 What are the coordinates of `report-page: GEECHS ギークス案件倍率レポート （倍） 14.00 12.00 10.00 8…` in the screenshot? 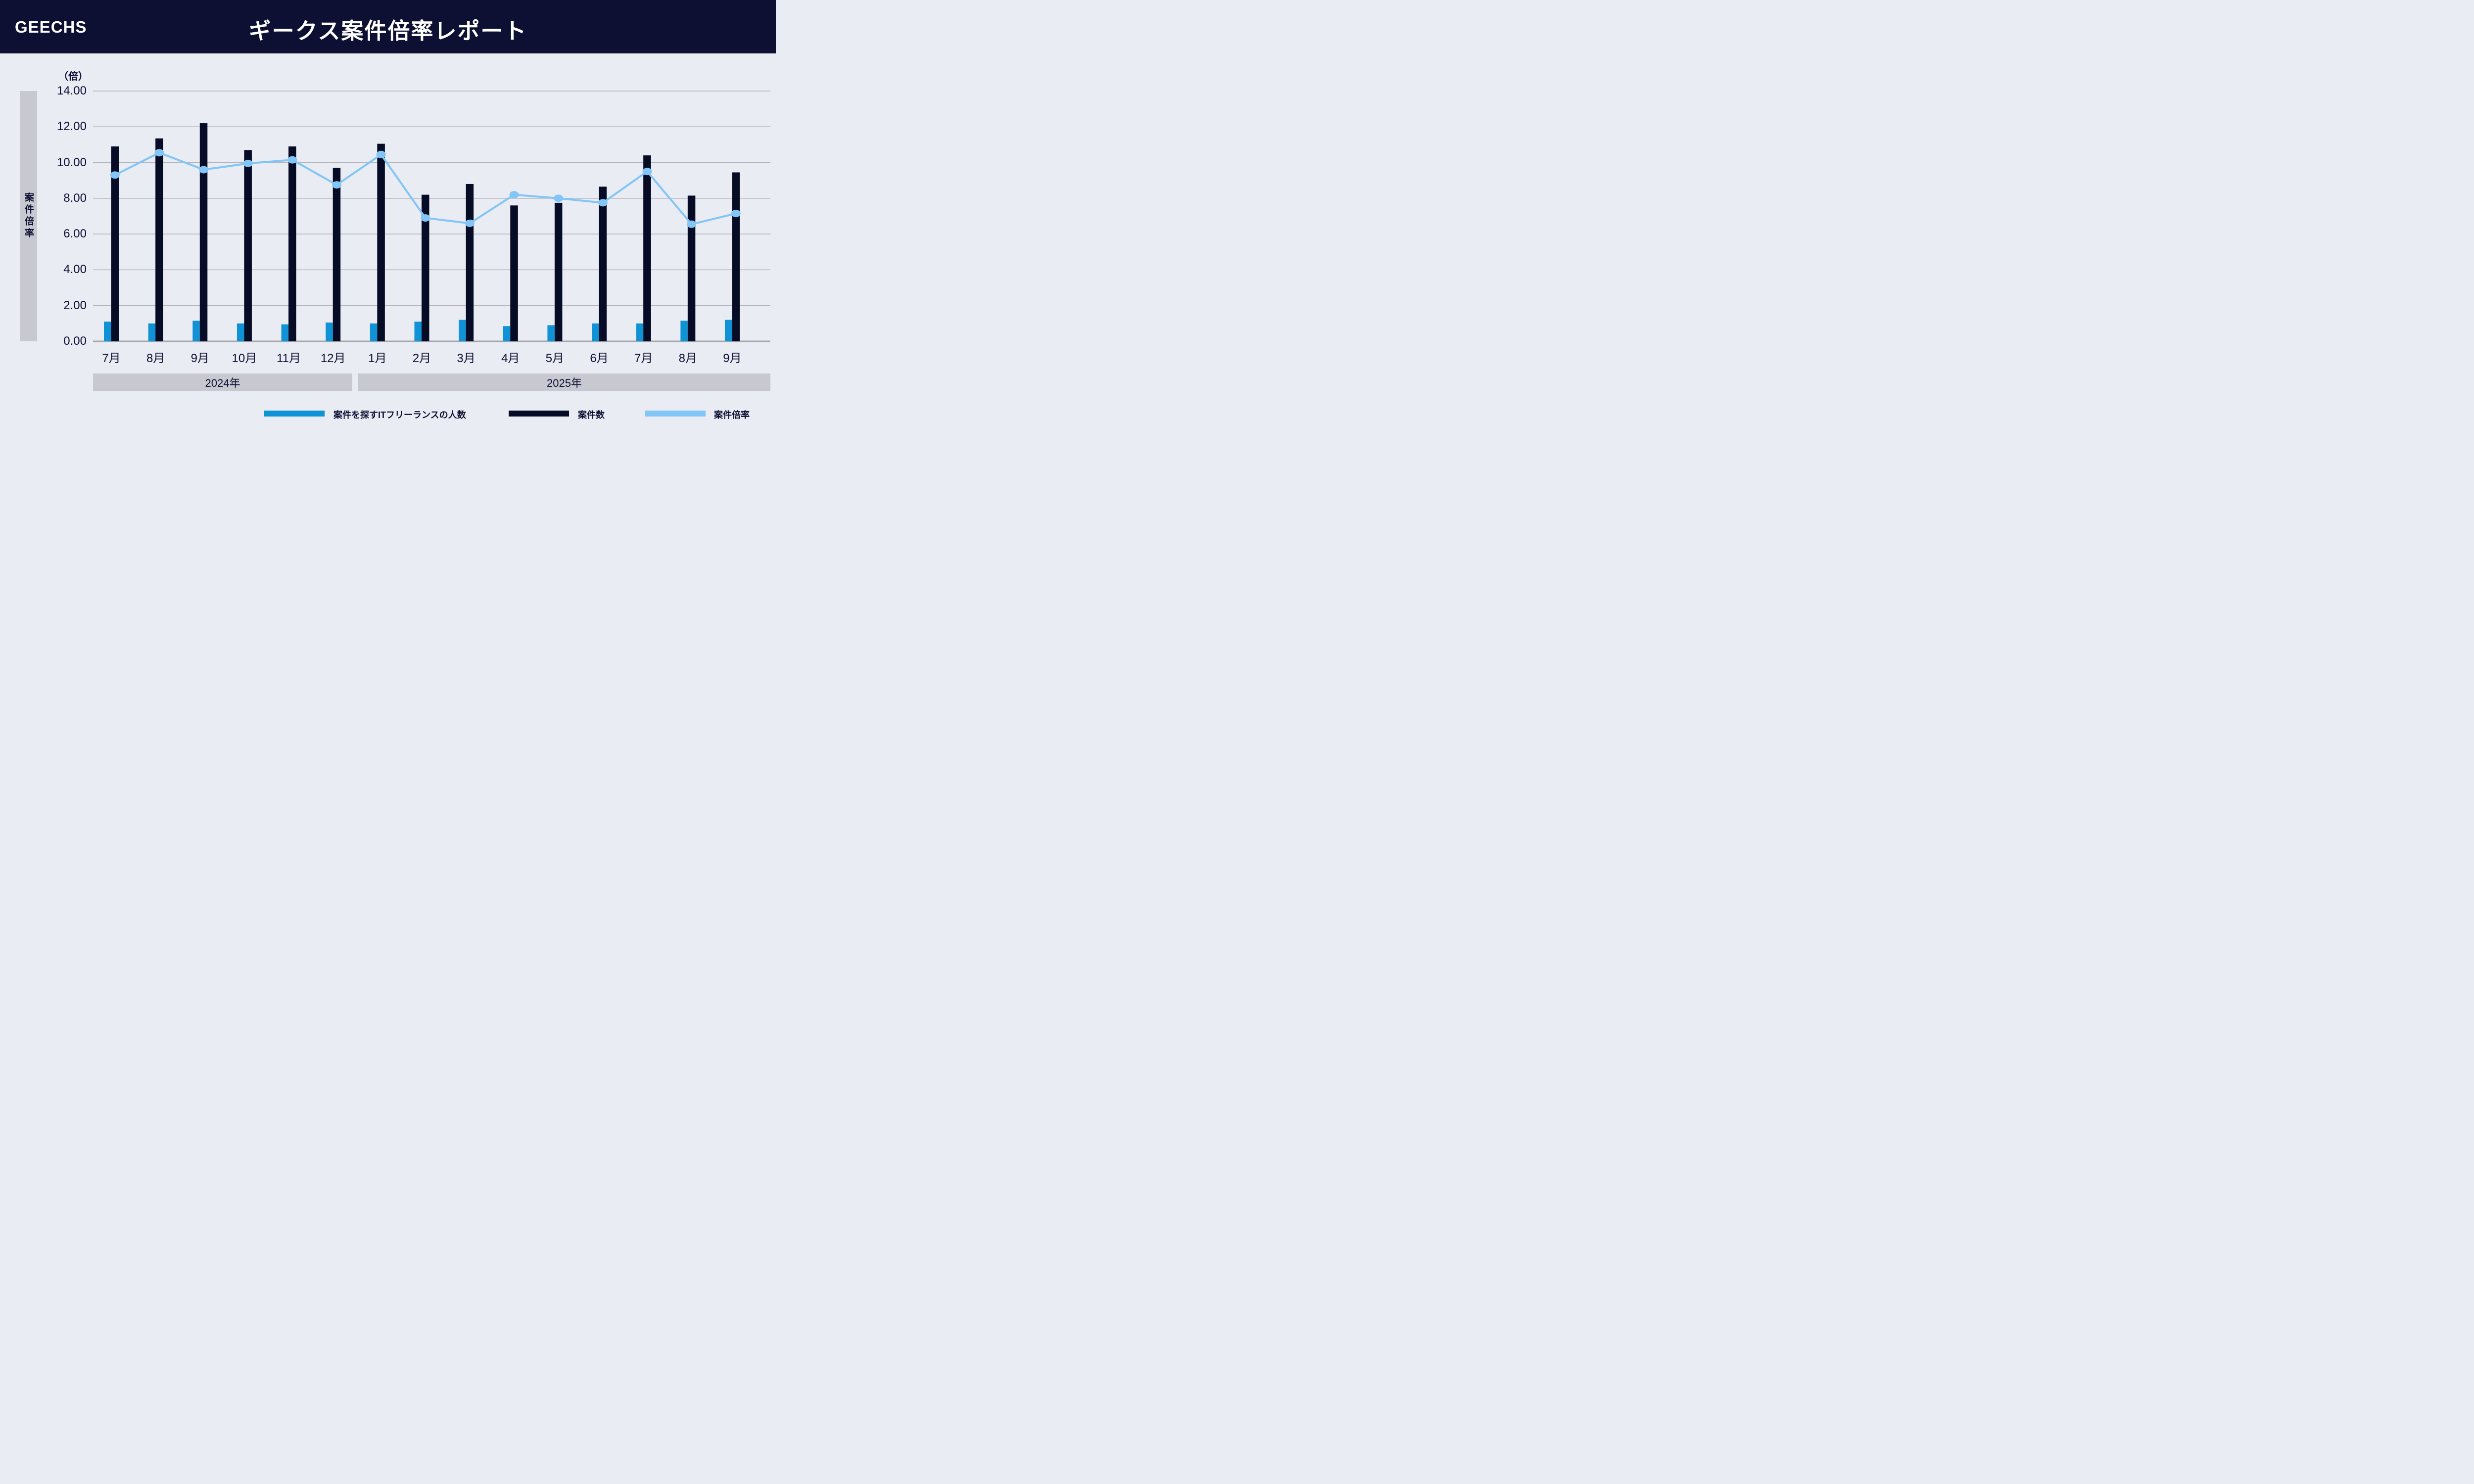 It's located at (388, 218).